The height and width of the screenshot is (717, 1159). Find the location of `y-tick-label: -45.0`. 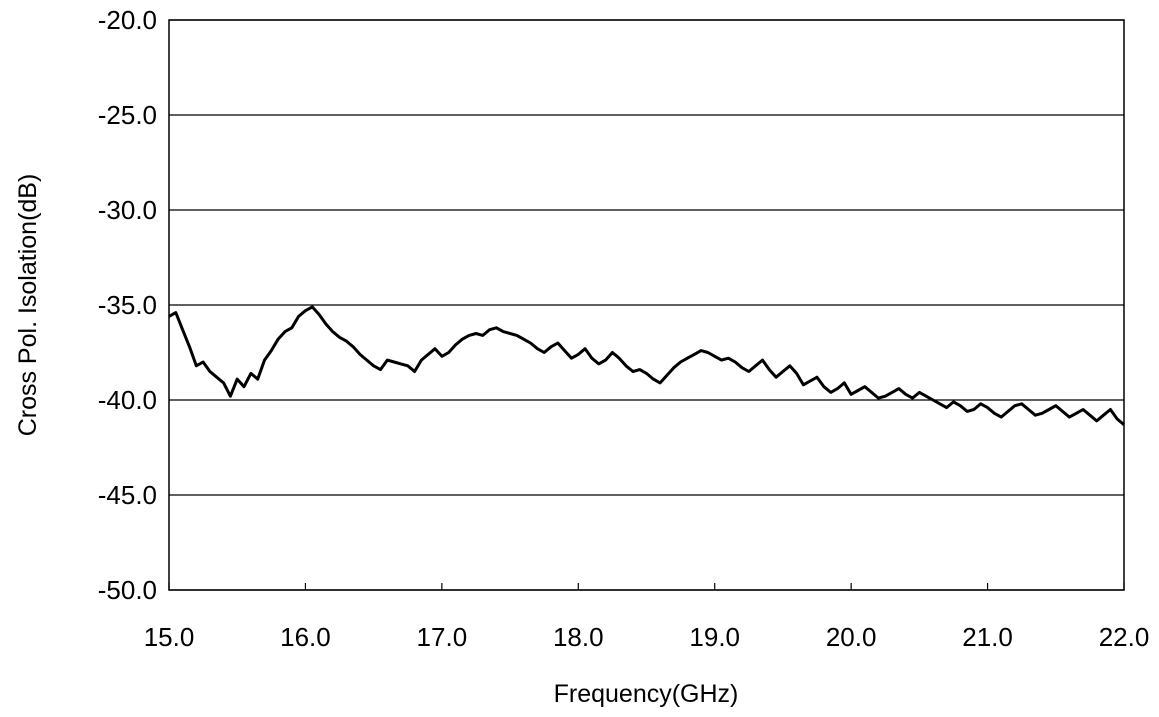

y-tick-label: -45.0 is located at coordinates (127, 495).